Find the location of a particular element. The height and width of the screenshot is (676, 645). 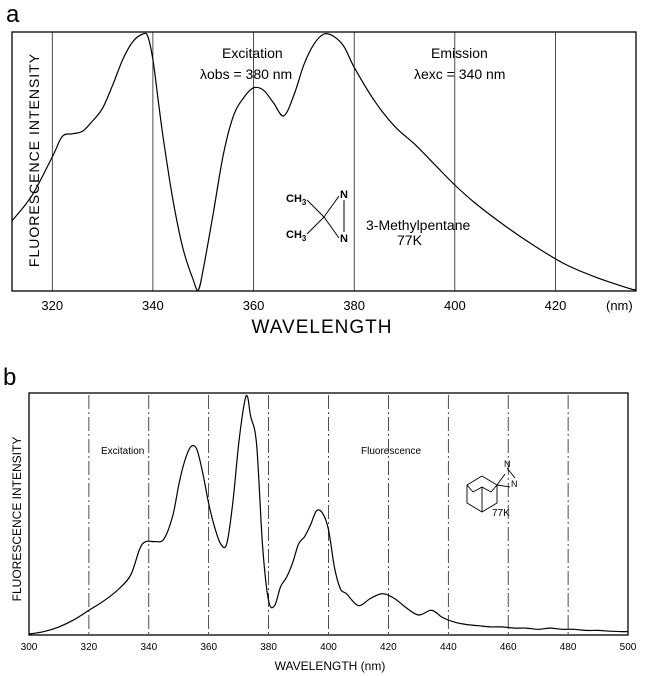

x-tick-label-480: 480 is located at coordinates (568, 647).